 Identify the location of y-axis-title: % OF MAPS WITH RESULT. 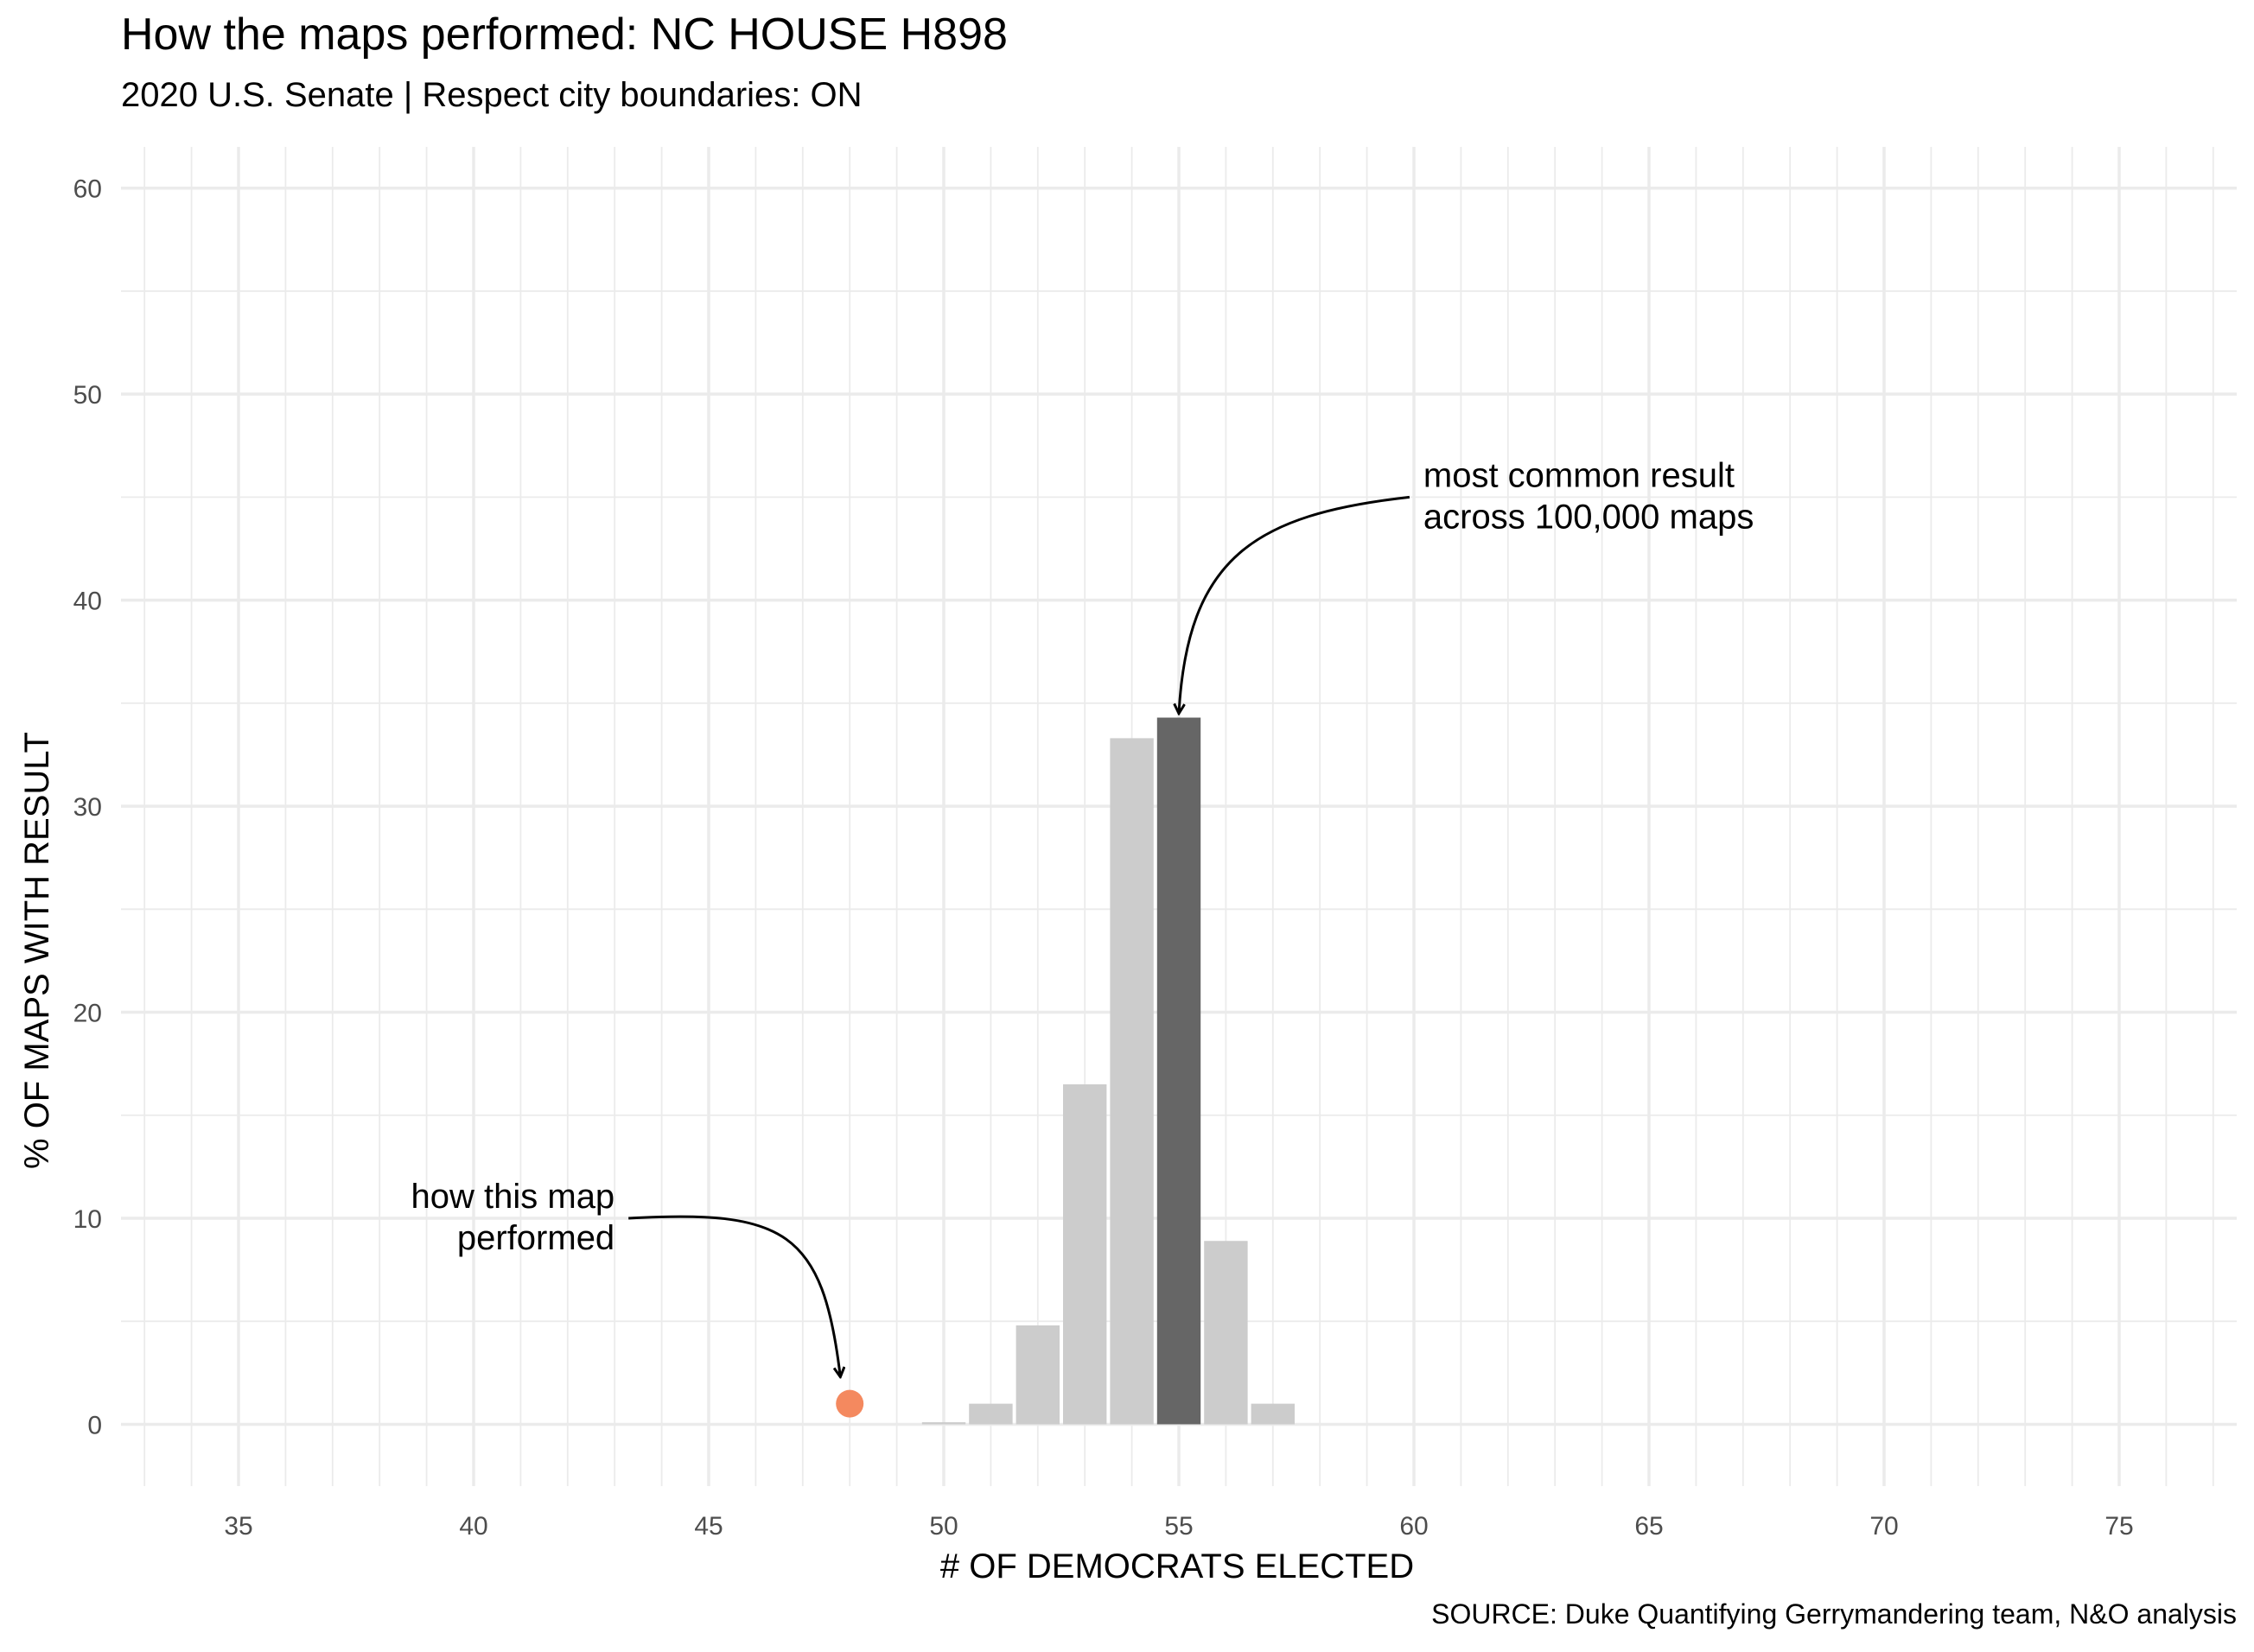
(37, 950).